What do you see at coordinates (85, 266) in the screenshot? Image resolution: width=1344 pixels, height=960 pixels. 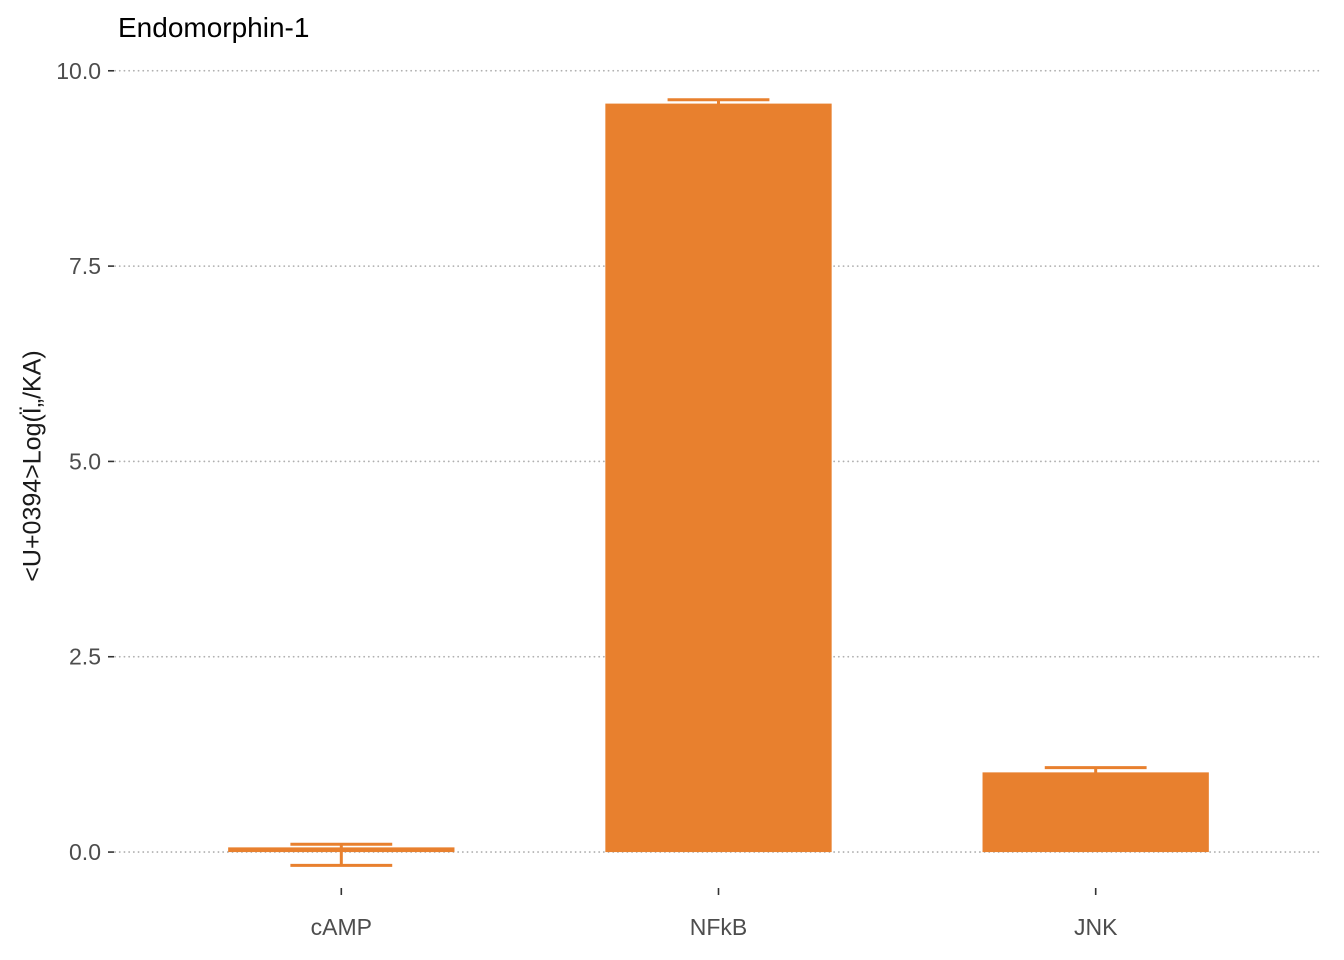 I see `y-tick-label: 7.5` at bounding box center [85, 266].